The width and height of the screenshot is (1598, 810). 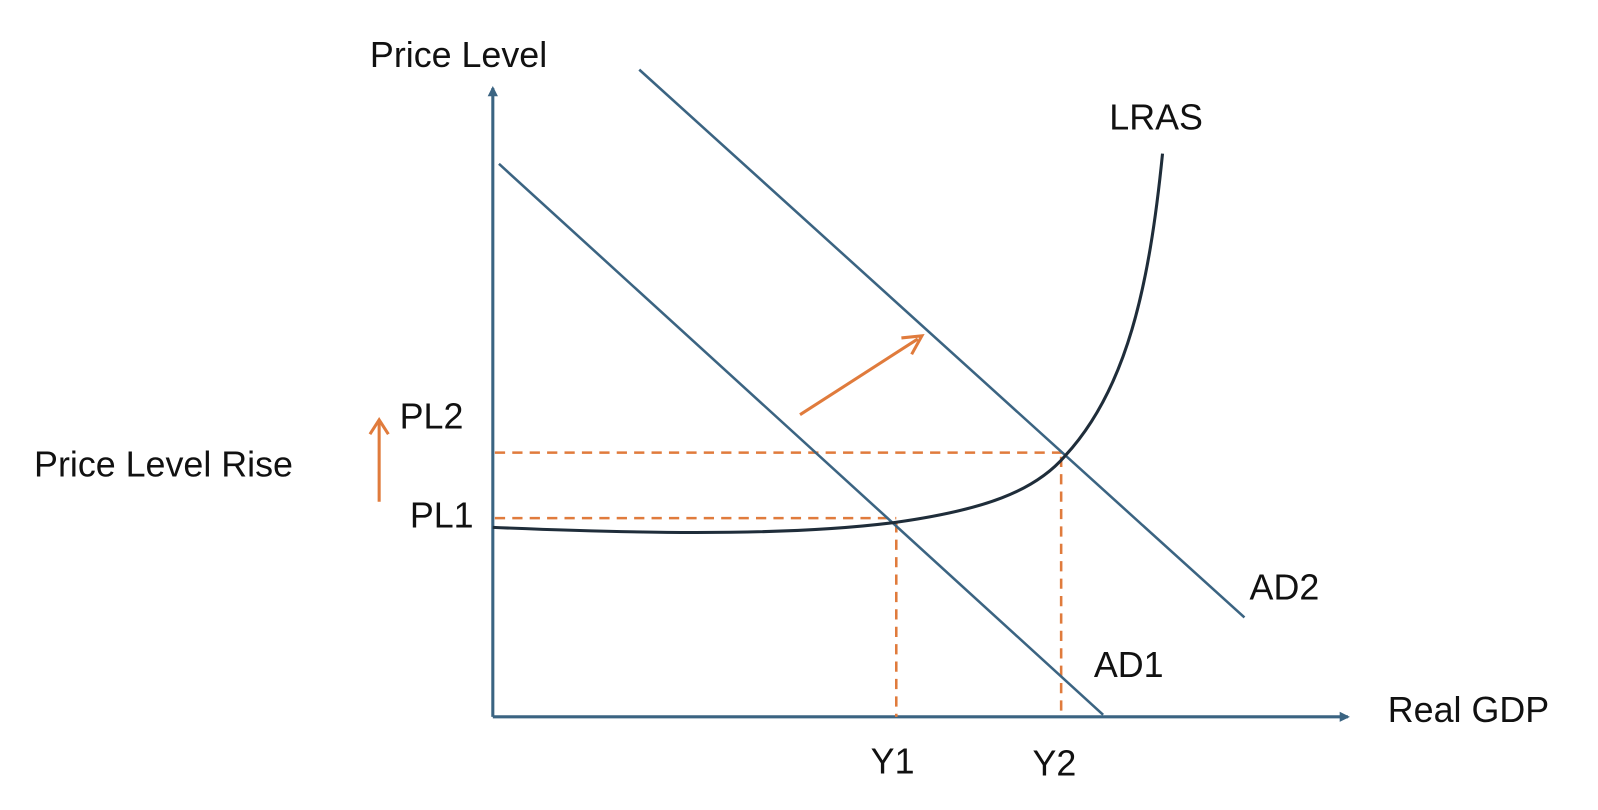 I want to click on x-axis-label: Real GDP, so click(x=1468, y=710).